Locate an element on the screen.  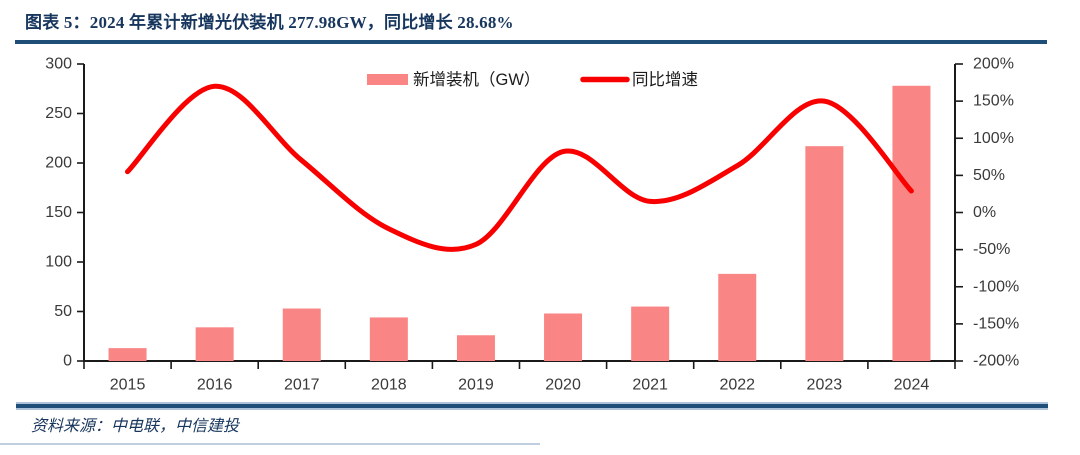
left-axis-tick-label: 50 is located at coordinates (63, 311).